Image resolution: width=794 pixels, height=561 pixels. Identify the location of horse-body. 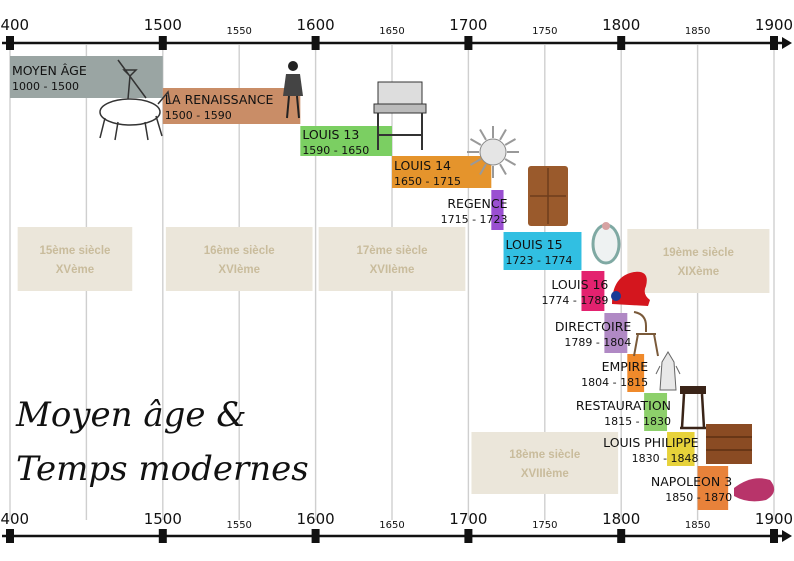
(130, 112).